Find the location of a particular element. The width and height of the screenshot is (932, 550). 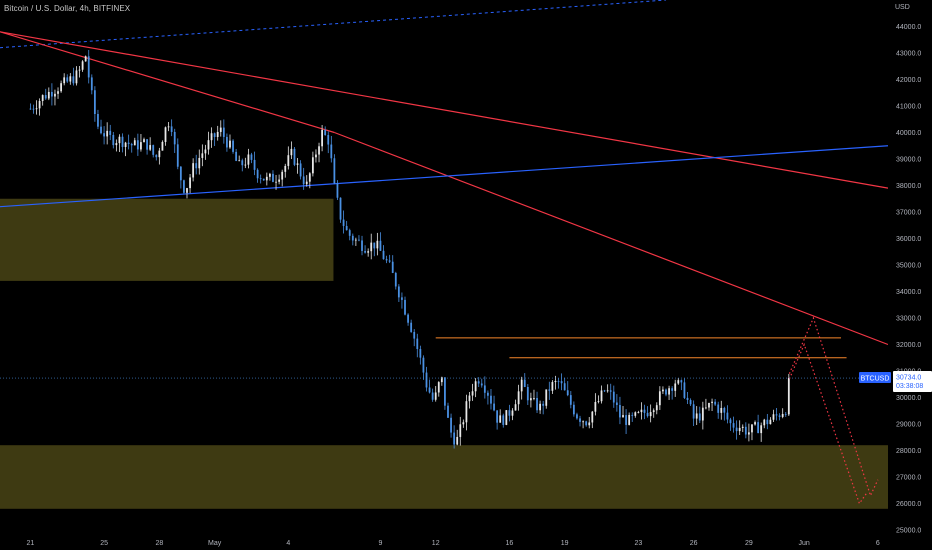

supply-zone is located at coordinates (167, 239).